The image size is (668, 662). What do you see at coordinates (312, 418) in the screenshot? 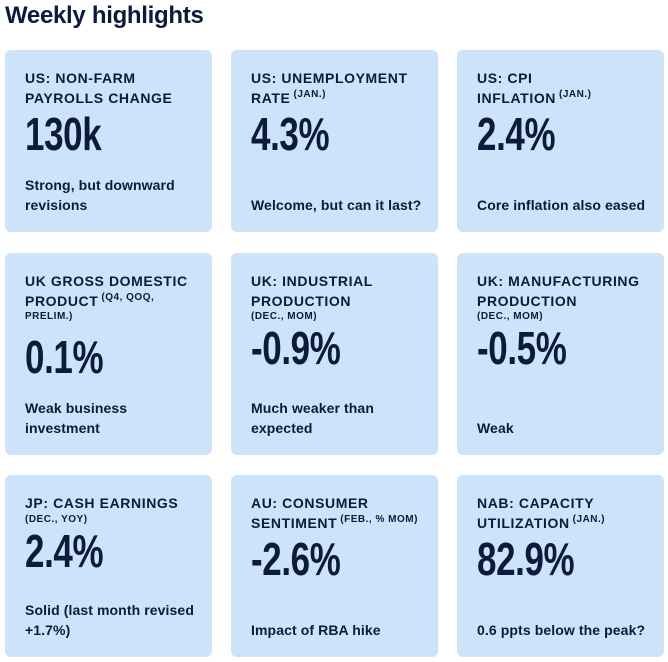
I see `card-comment: Much weaker than expected` at bounding box center [312, 418].